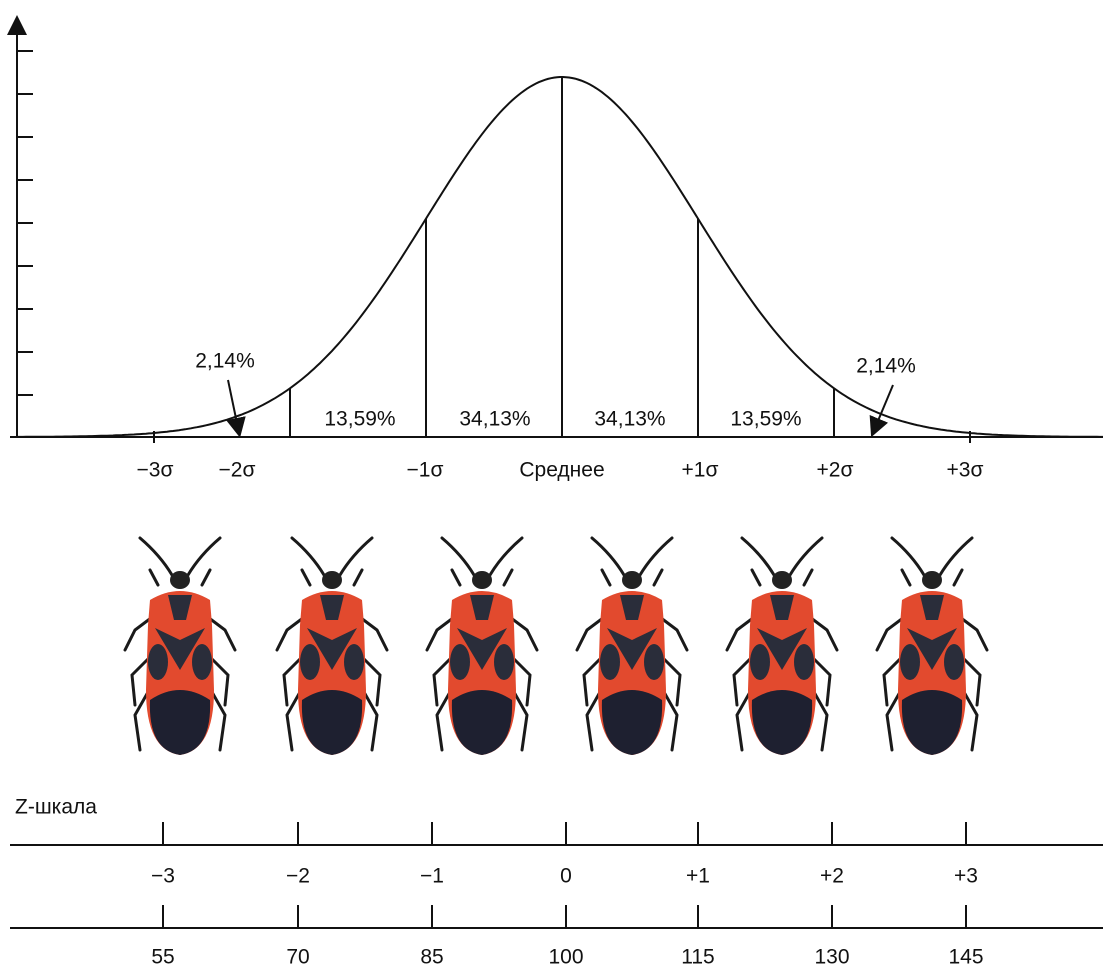  I want to click on z-scale-title: Z-шкала, so click(56, 807).